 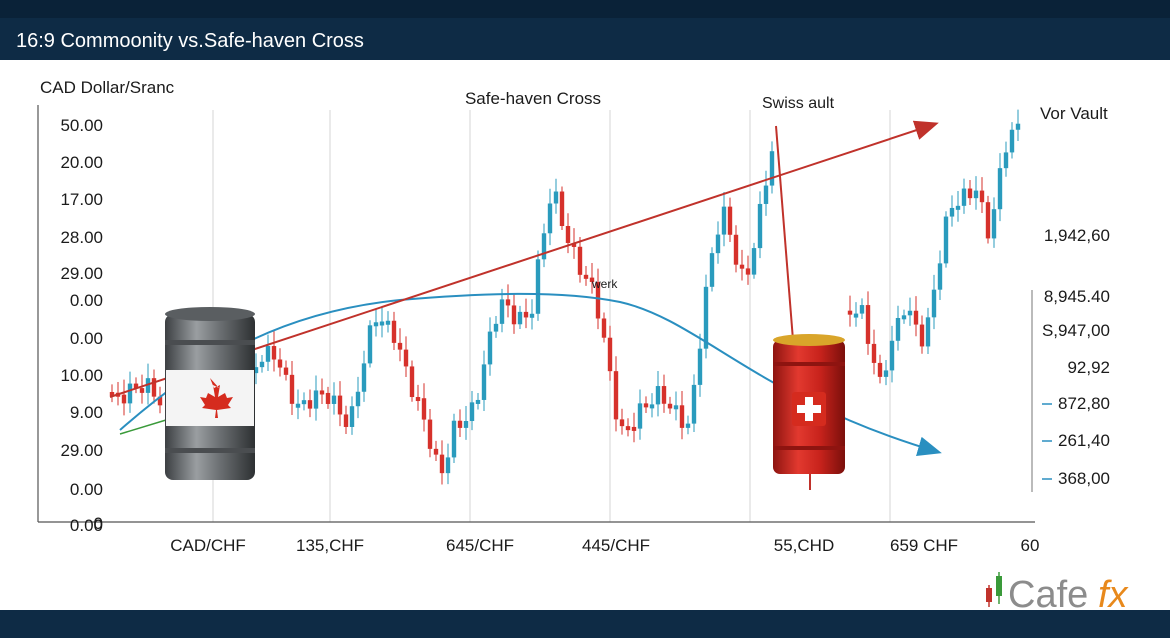 I want to click on swiss-barrel, so click(x=809, y=412).